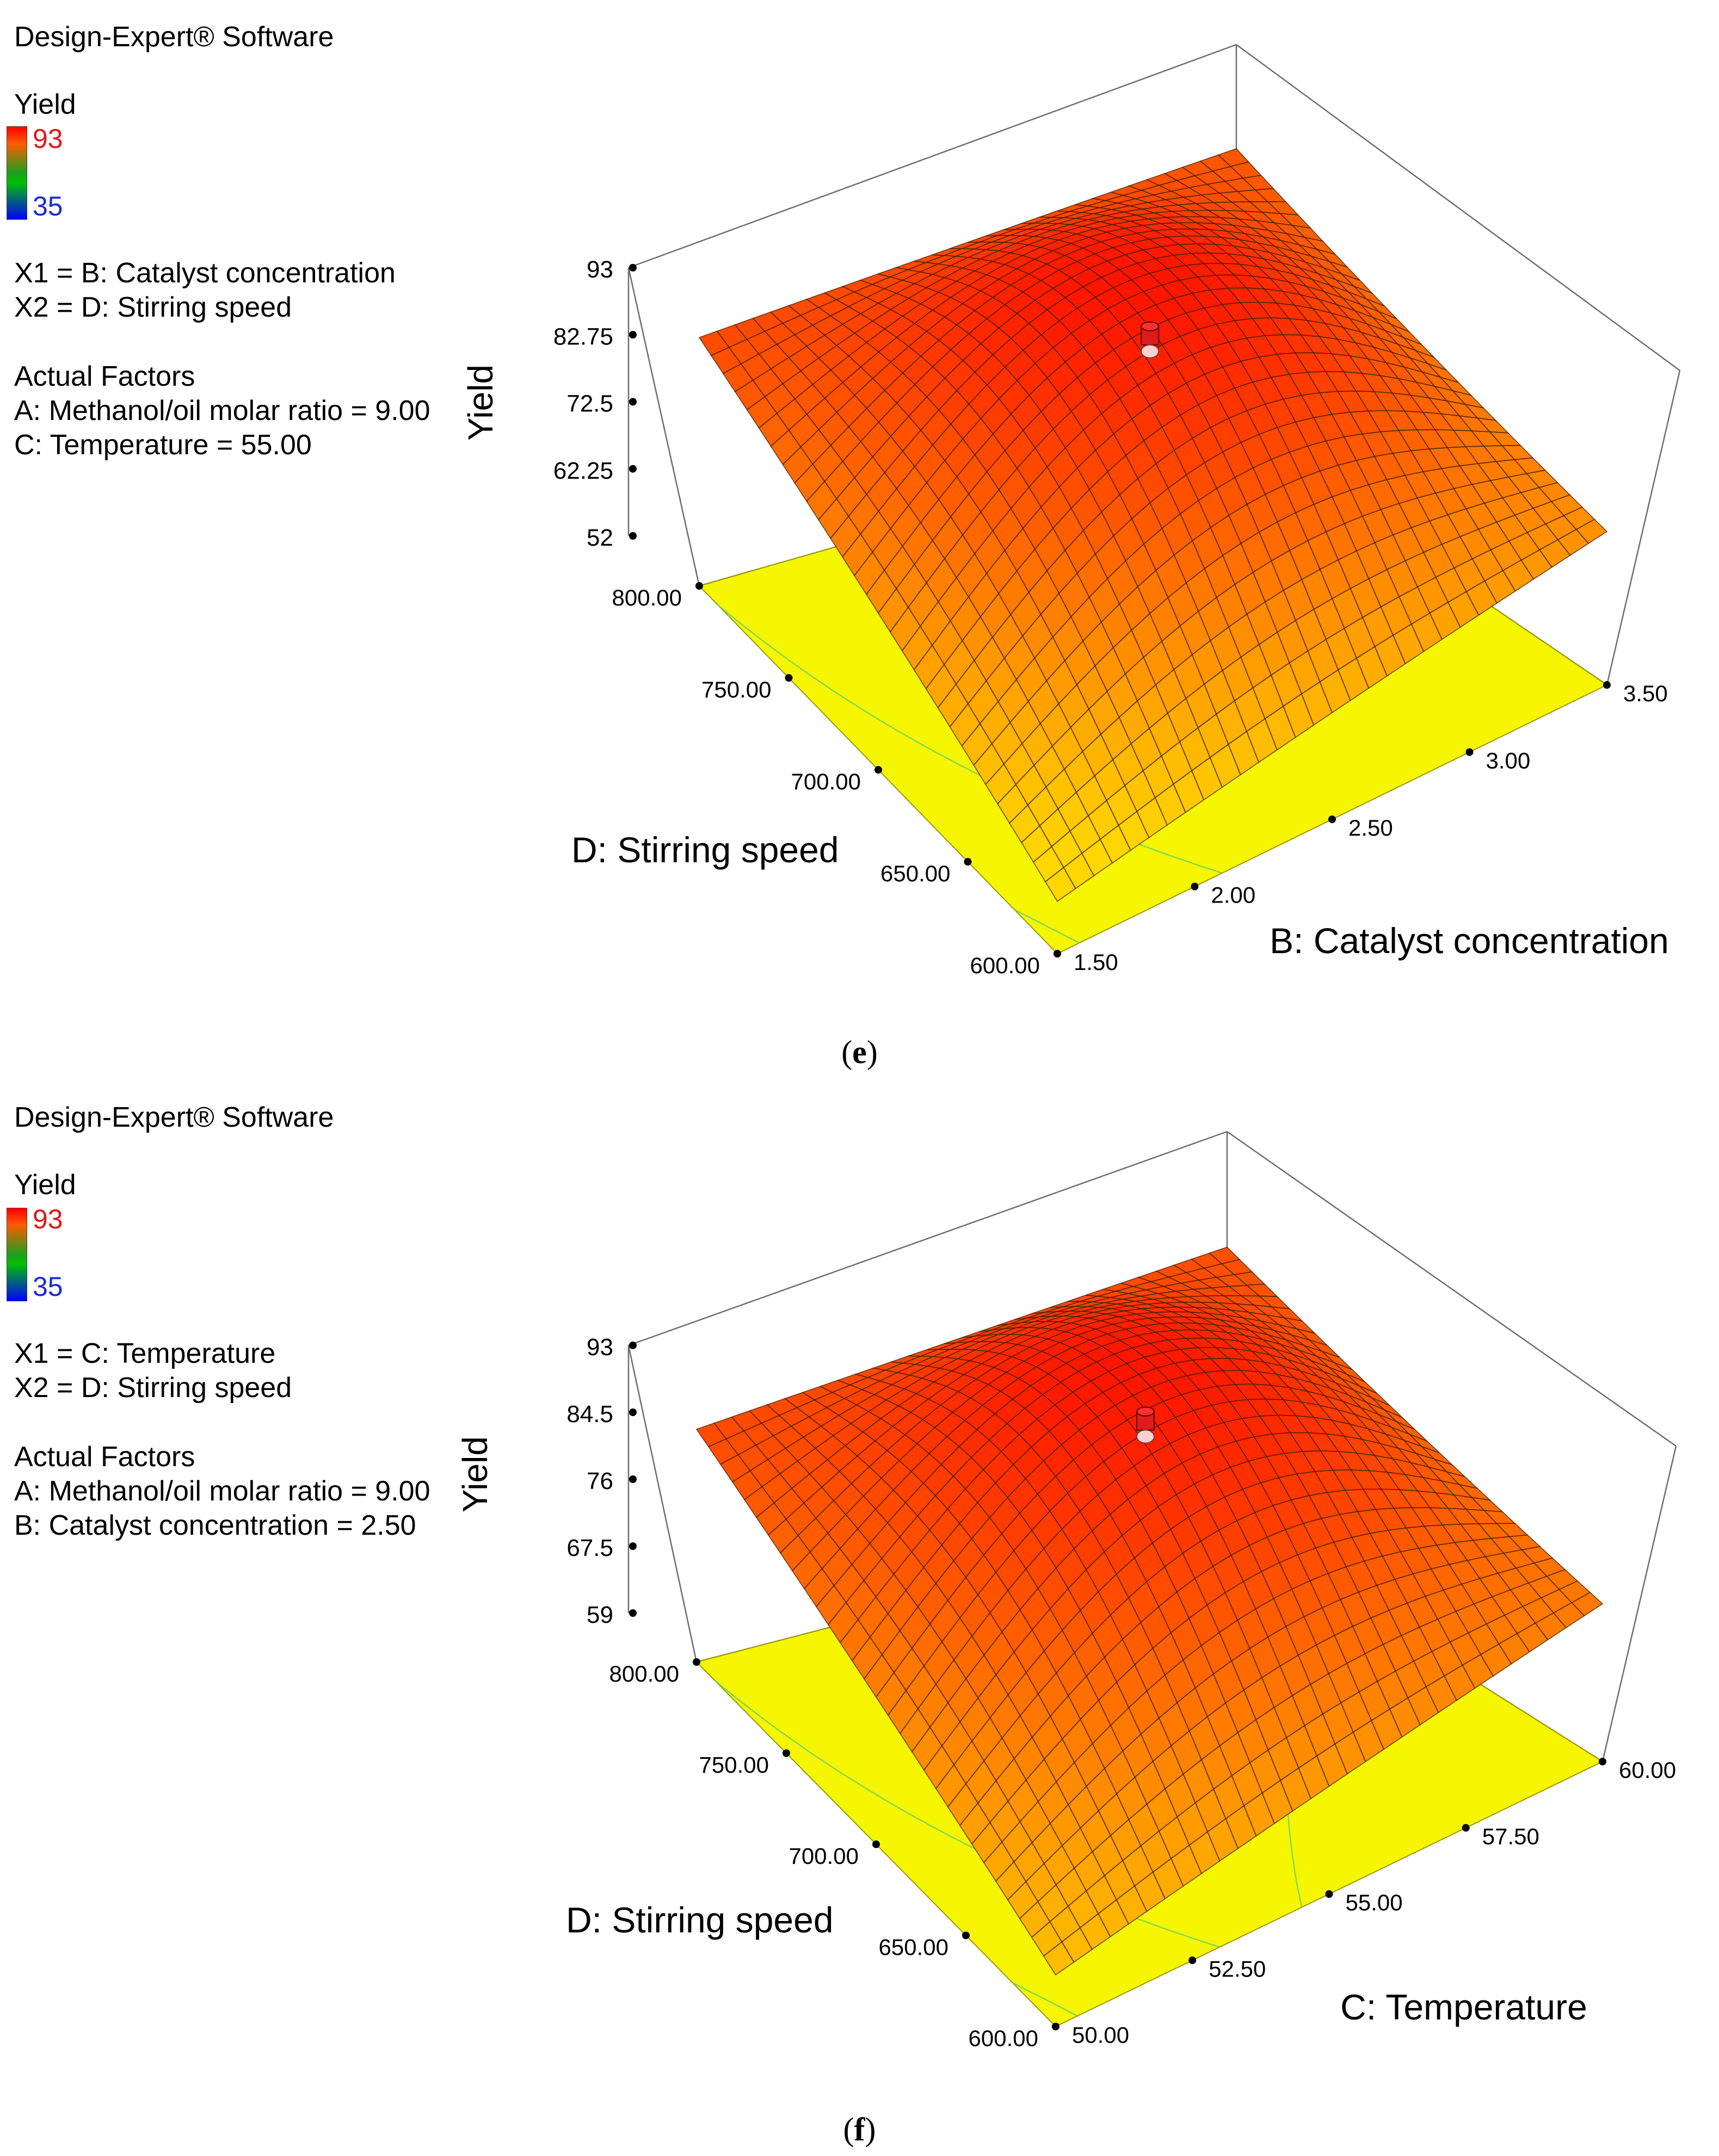 The width and height of the screenshot is (1719, 2156). I want to click on z-tick-label: 82.75, so click(583, 336).